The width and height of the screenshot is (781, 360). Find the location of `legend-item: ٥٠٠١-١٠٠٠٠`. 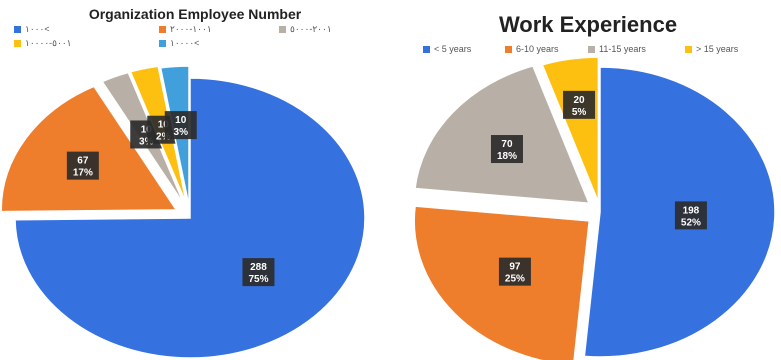

legend-item: ٥٠٠١-١٠٠٠٠ is located at coordinates (43, 43).